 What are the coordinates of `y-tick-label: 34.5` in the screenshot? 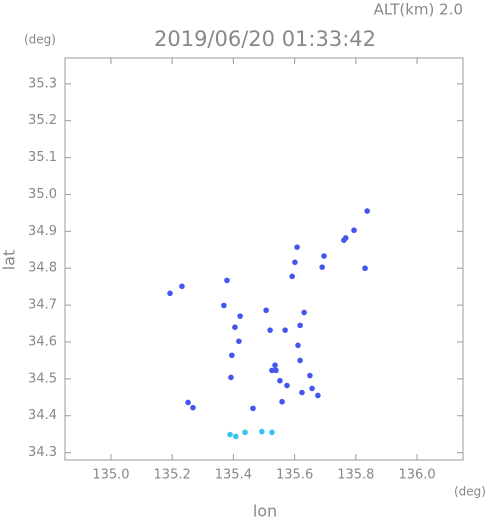 It's located at (42, 378).